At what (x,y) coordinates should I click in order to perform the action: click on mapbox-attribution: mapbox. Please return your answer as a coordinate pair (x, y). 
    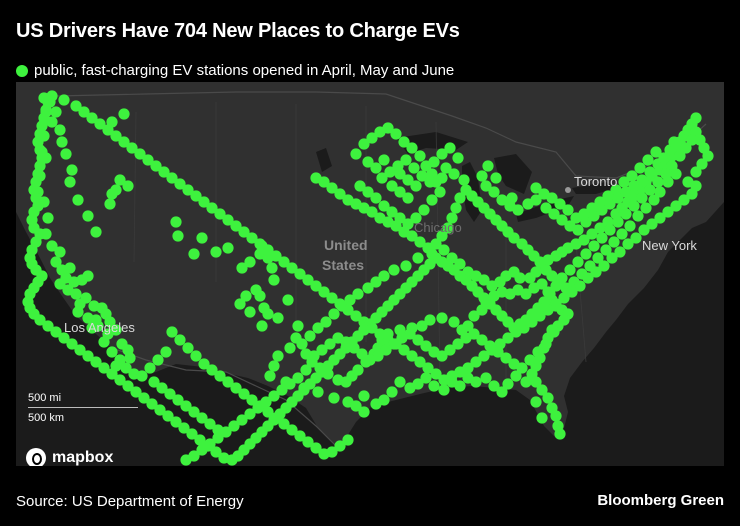
    Looking at the image, I should click on (69, 457).